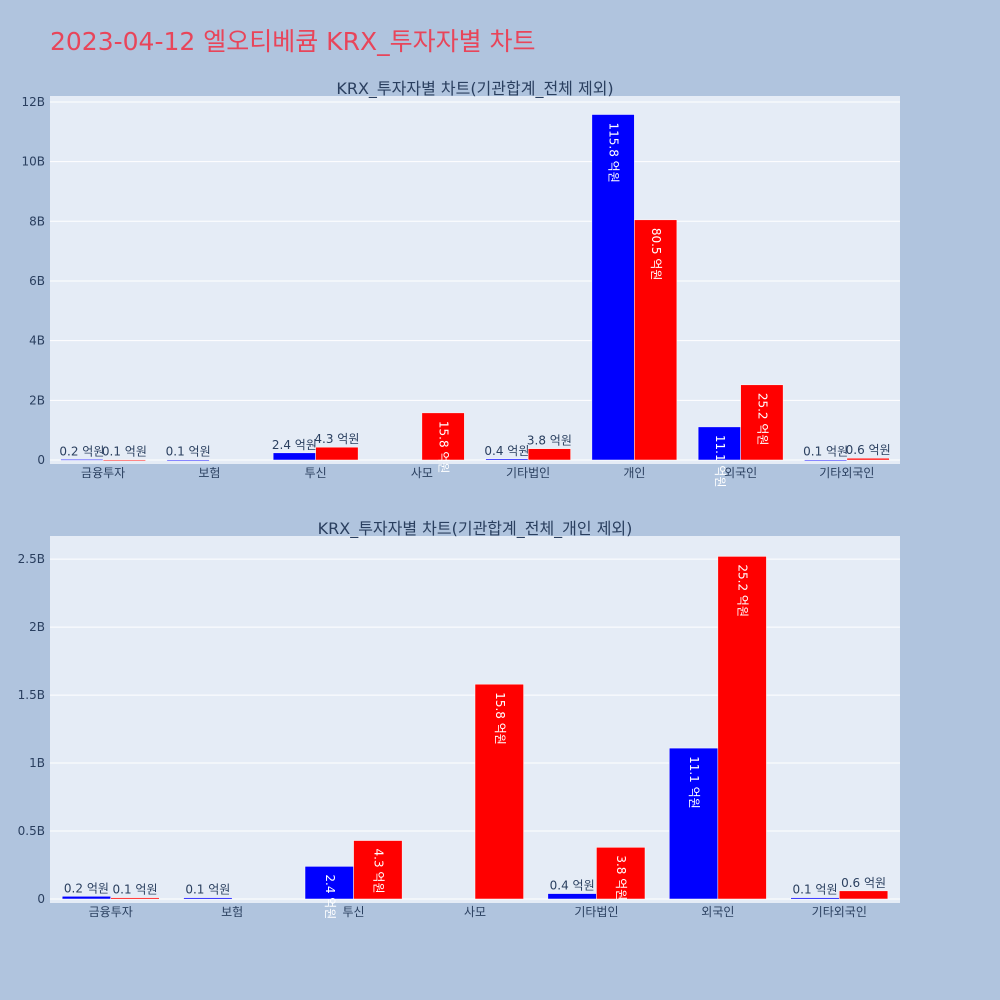 Image resolution: width=1000 pixels, height=1000 pixels. What do you see at coordinates (37, 281) in the screenshot?
I see `y-tick-label: 6B` at bounding box center [37, 281].